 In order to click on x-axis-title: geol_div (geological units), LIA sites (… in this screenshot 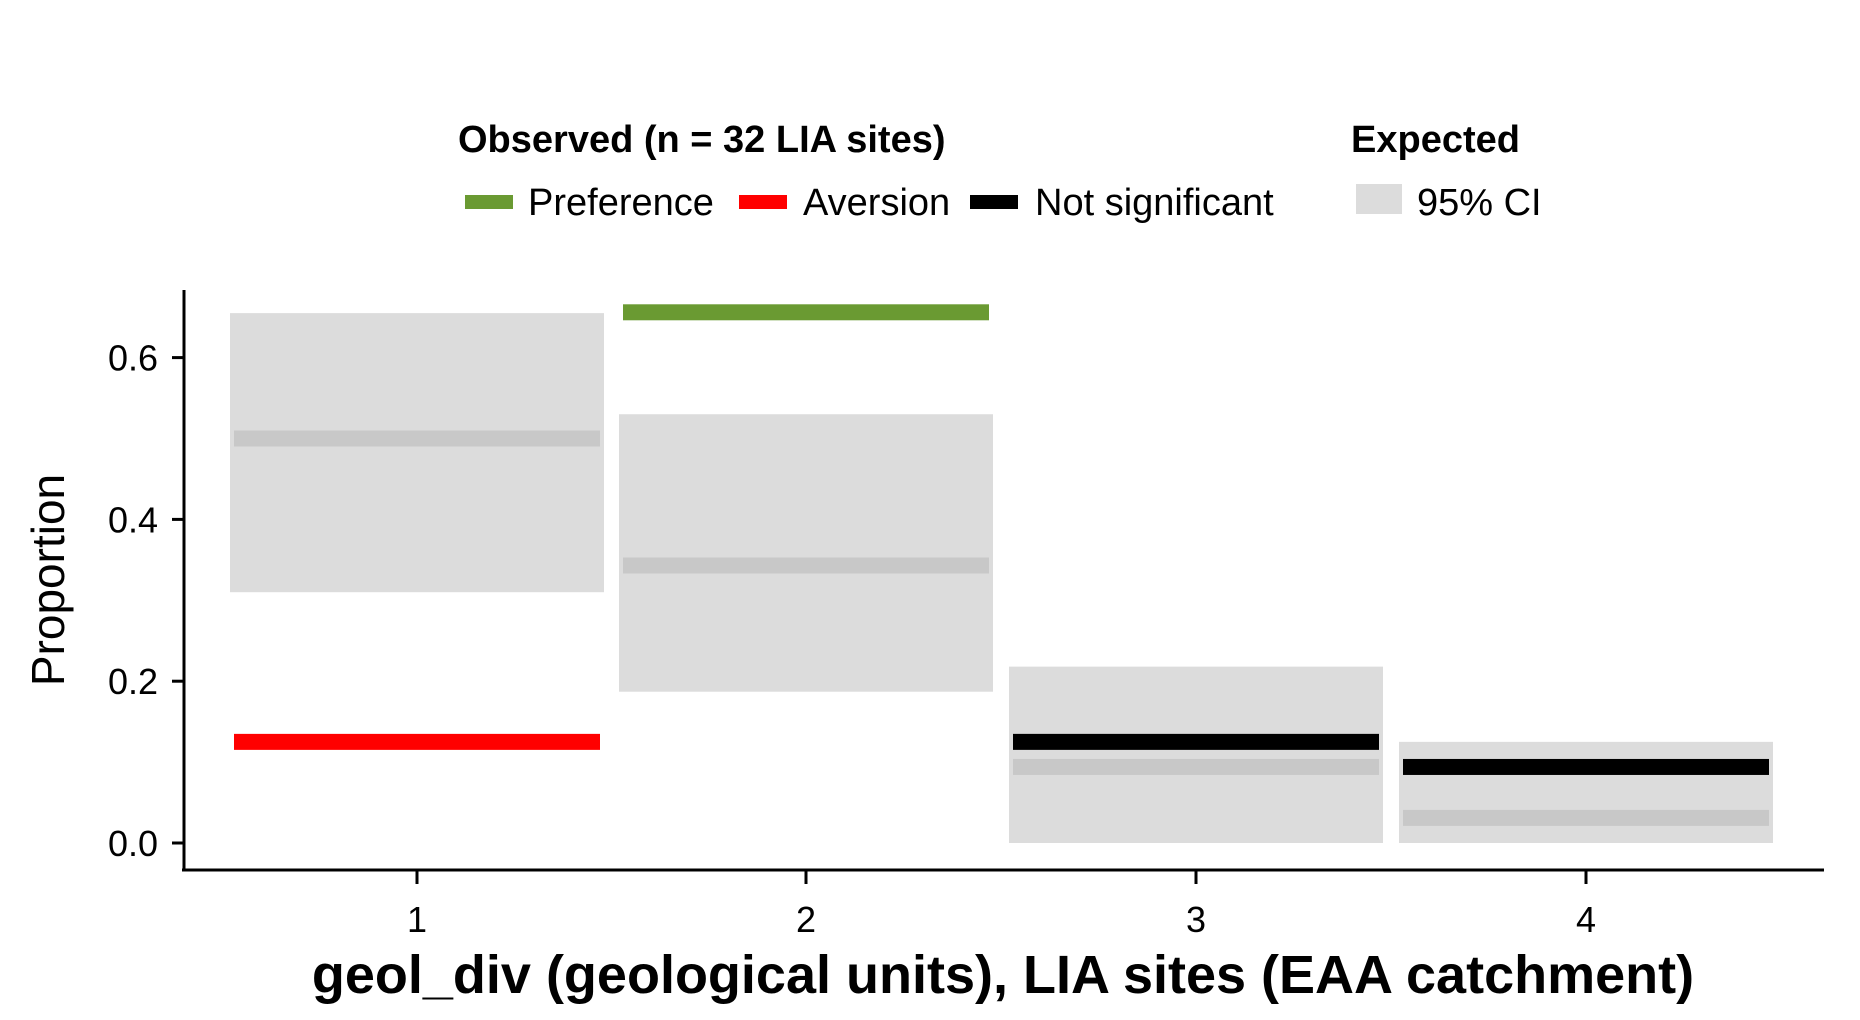, I will do `click(1003, 975)`.